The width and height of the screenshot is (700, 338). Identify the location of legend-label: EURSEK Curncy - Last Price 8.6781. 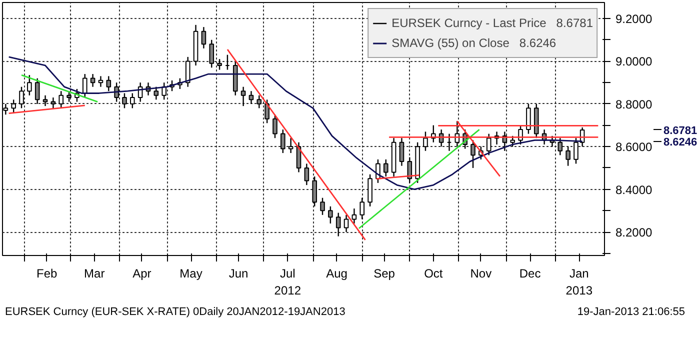
(492, 23).